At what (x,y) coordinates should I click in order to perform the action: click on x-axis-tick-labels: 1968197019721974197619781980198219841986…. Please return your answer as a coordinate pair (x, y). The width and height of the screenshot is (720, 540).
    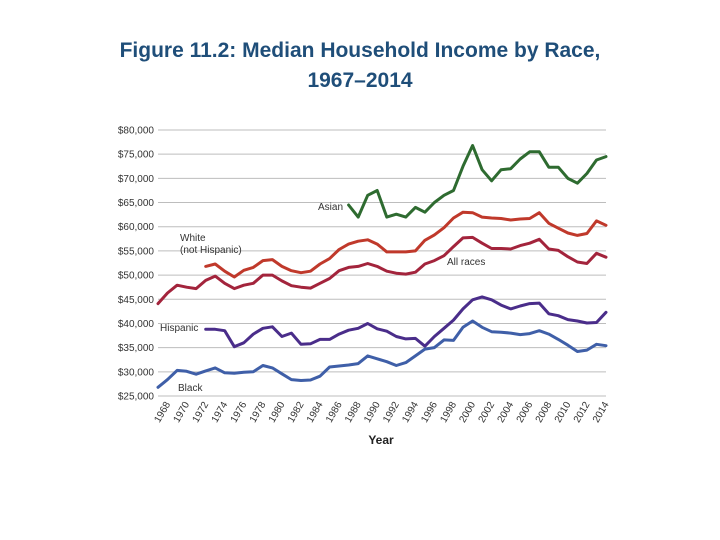
    Looking at the image, I should click on (381, 412).